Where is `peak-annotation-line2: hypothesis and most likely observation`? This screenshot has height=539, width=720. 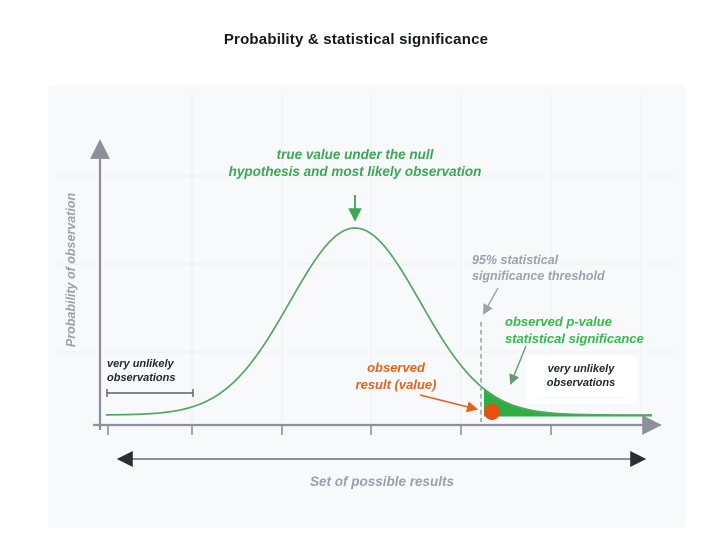 peak-annotation-line2: hypothesis and most likely observation is located at coordinates (355, 171).